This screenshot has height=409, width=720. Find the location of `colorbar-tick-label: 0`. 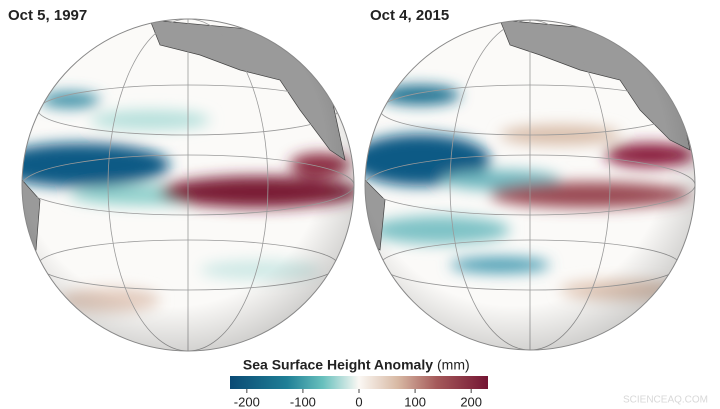

colorbar-tick-label: 0 is located at coordinates (358, 401).